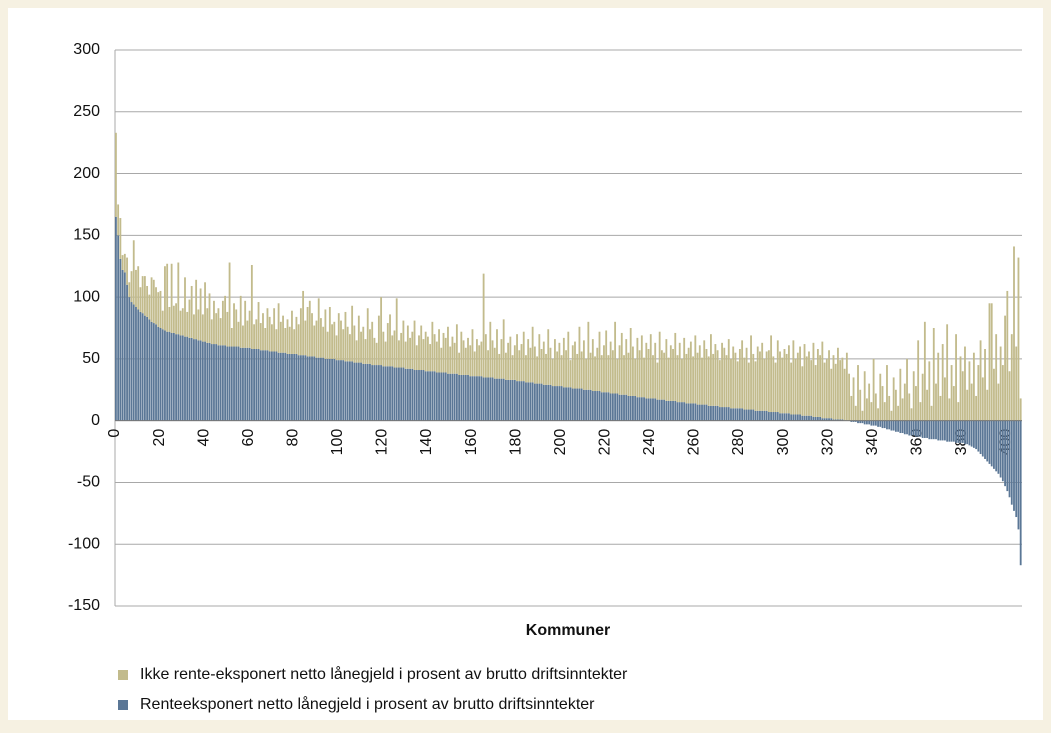 The height and width of the screenshot is (733, 1051). I want to click on x-tick-label: 280, so click(738, 442).